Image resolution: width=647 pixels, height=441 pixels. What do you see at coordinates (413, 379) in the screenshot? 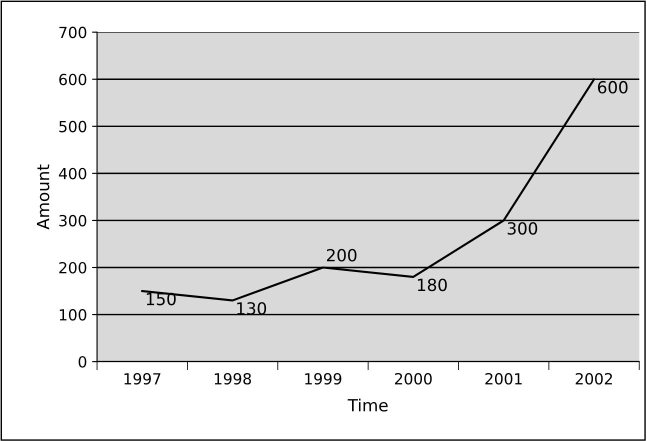
I see `x-tick-label: 2000` at bounding box center [413, 379].